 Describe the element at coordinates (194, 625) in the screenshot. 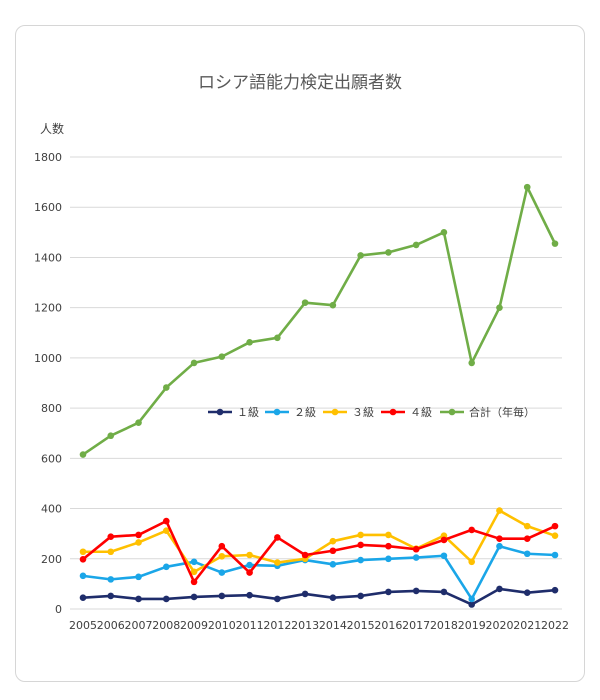

I see `x-tick-label: 2009` at that location.